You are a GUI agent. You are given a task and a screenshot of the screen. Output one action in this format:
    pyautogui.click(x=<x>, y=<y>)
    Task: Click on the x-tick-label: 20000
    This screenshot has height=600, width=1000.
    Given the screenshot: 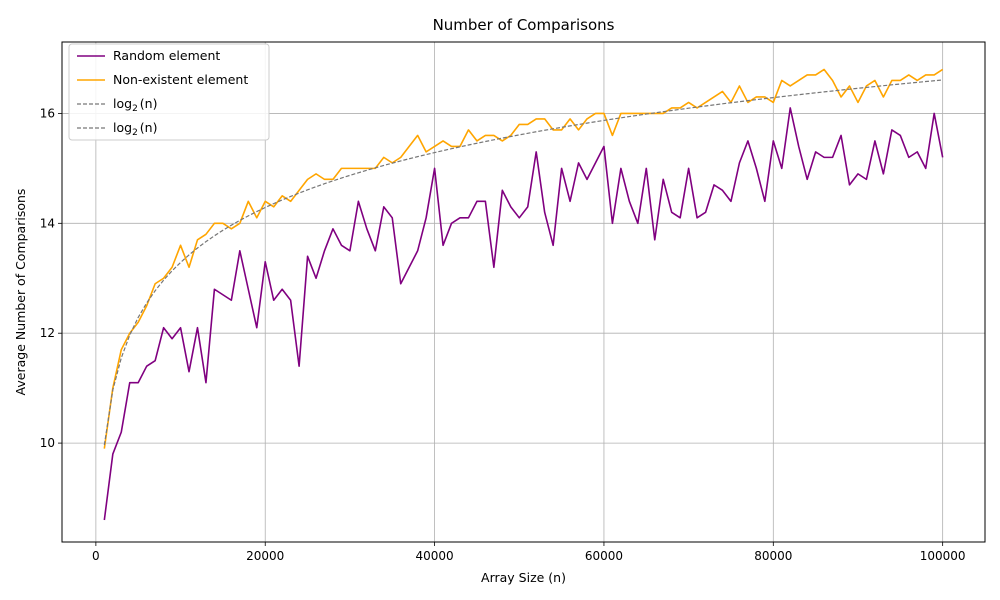 What is the action you would take?
    pyautogui.click(x=265, y=556)
    